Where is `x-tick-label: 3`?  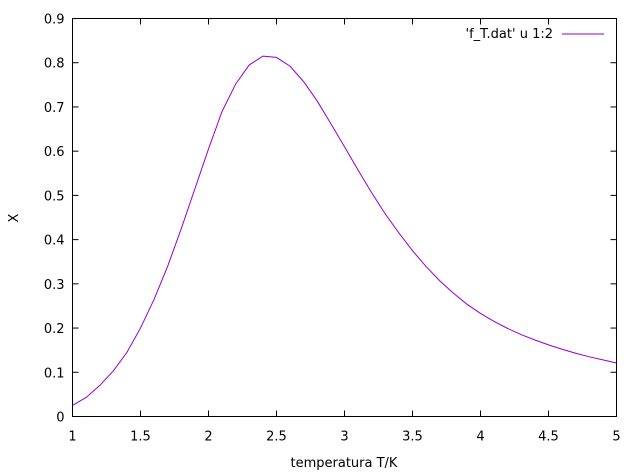 x-tick-label: 3 is located at coordinates (344, 437).